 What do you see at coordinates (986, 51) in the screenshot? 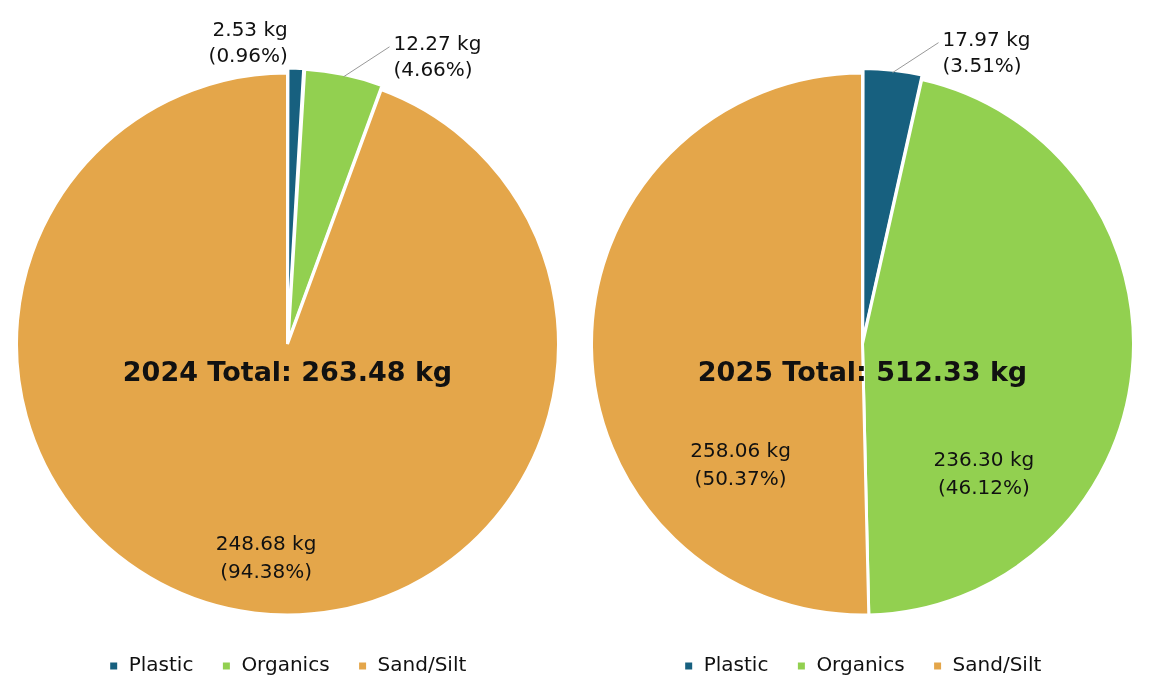
I see `data-label: 17.97 kg (3.51%)` at bounding box center [986, 51].